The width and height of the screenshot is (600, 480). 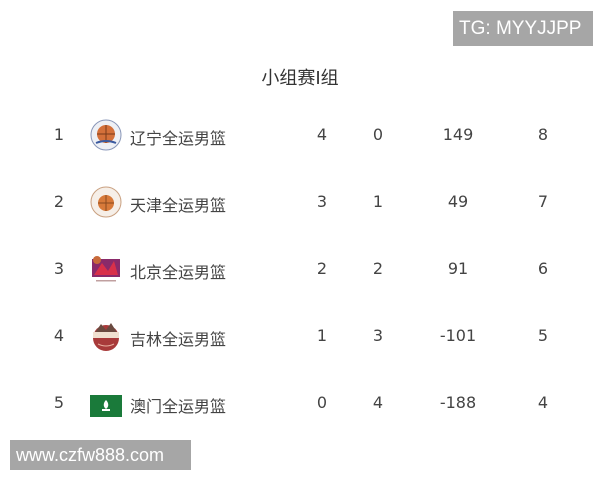 I want to click on team-name: 辽宁全运男篮, so click(x=178, y=138).